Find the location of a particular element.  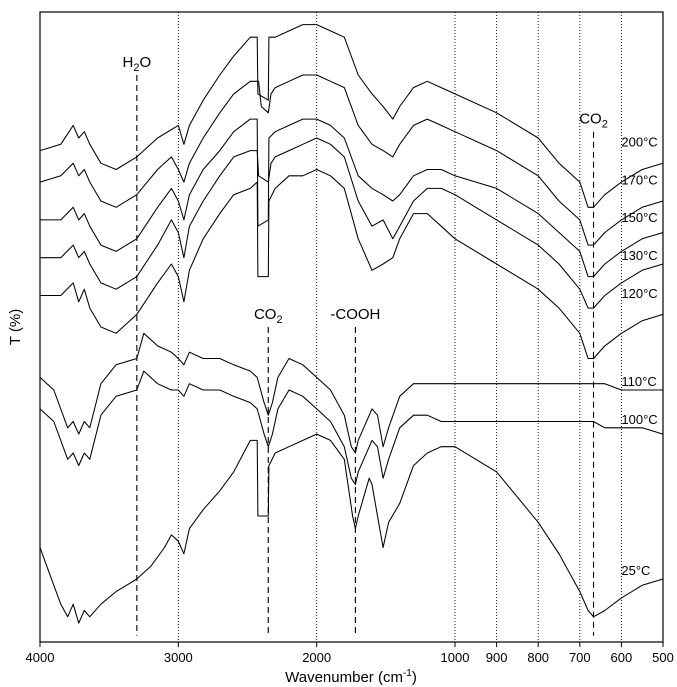

annotation-label-co2-right: CO2 is located at coordinates (593, 121).